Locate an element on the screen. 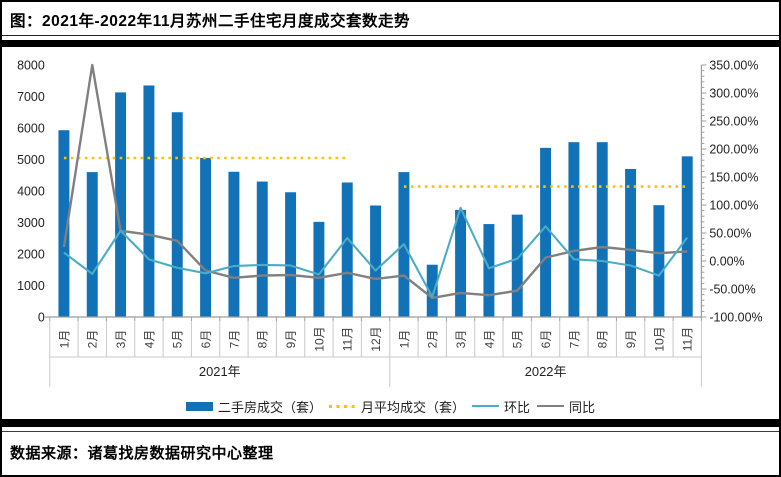 This screenshot has height=477, width=781. dotted-line-swatch-icon is located at coordinates (342, 406).